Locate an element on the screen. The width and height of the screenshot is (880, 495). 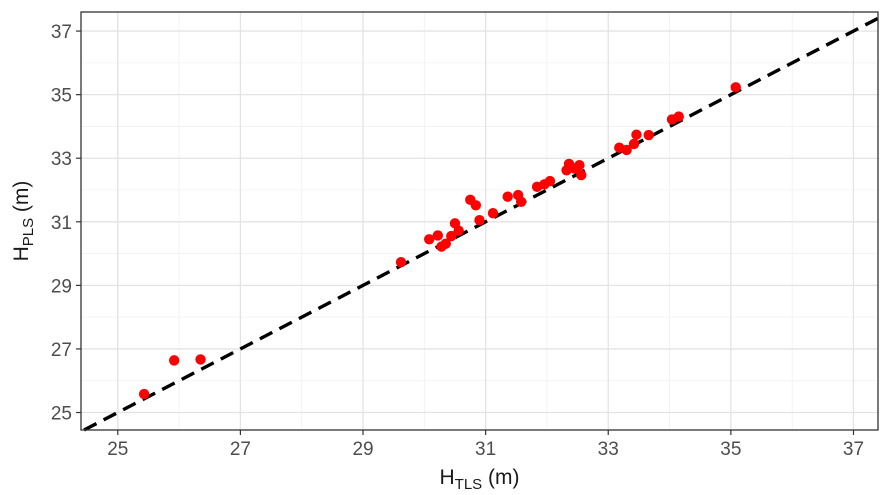
x-tick-label: 35 is located at coordinates (730, 449).